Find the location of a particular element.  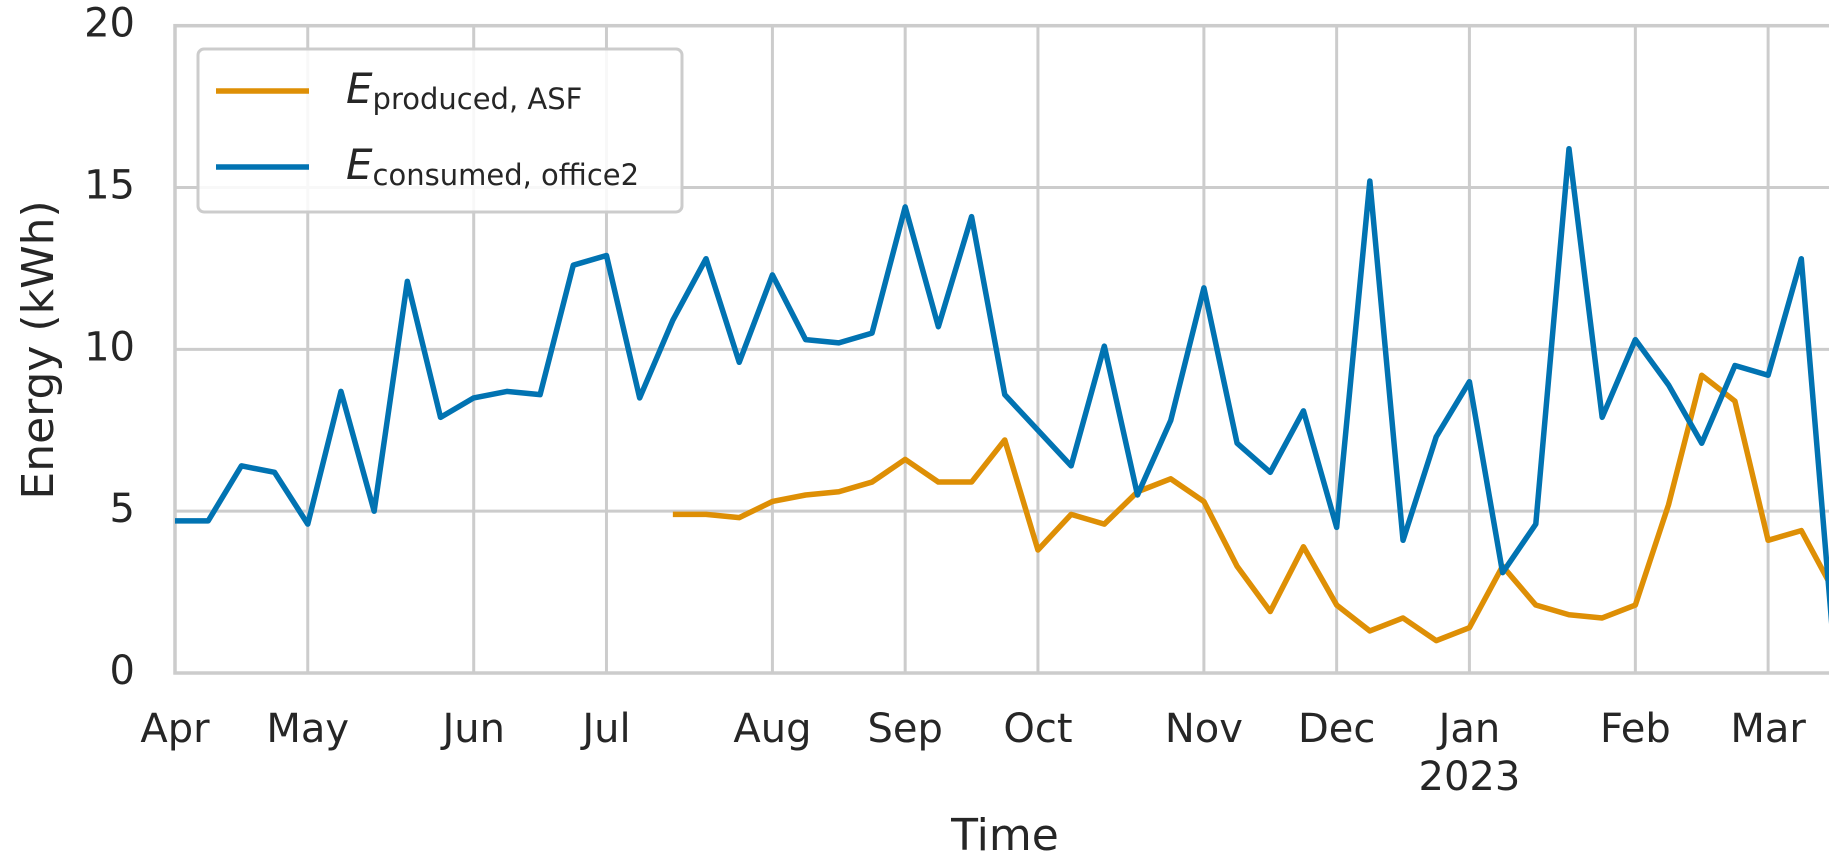

y-tick-label: 5 is located at coordinates (122, 509).